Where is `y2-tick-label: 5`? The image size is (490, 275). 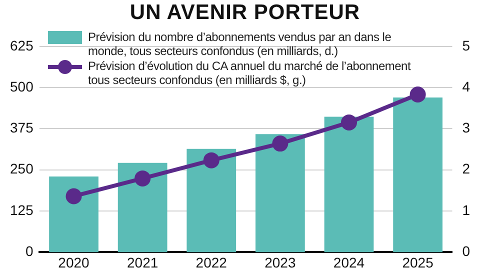
y2-tick-label: 5 is located at coordinates (466, 45).